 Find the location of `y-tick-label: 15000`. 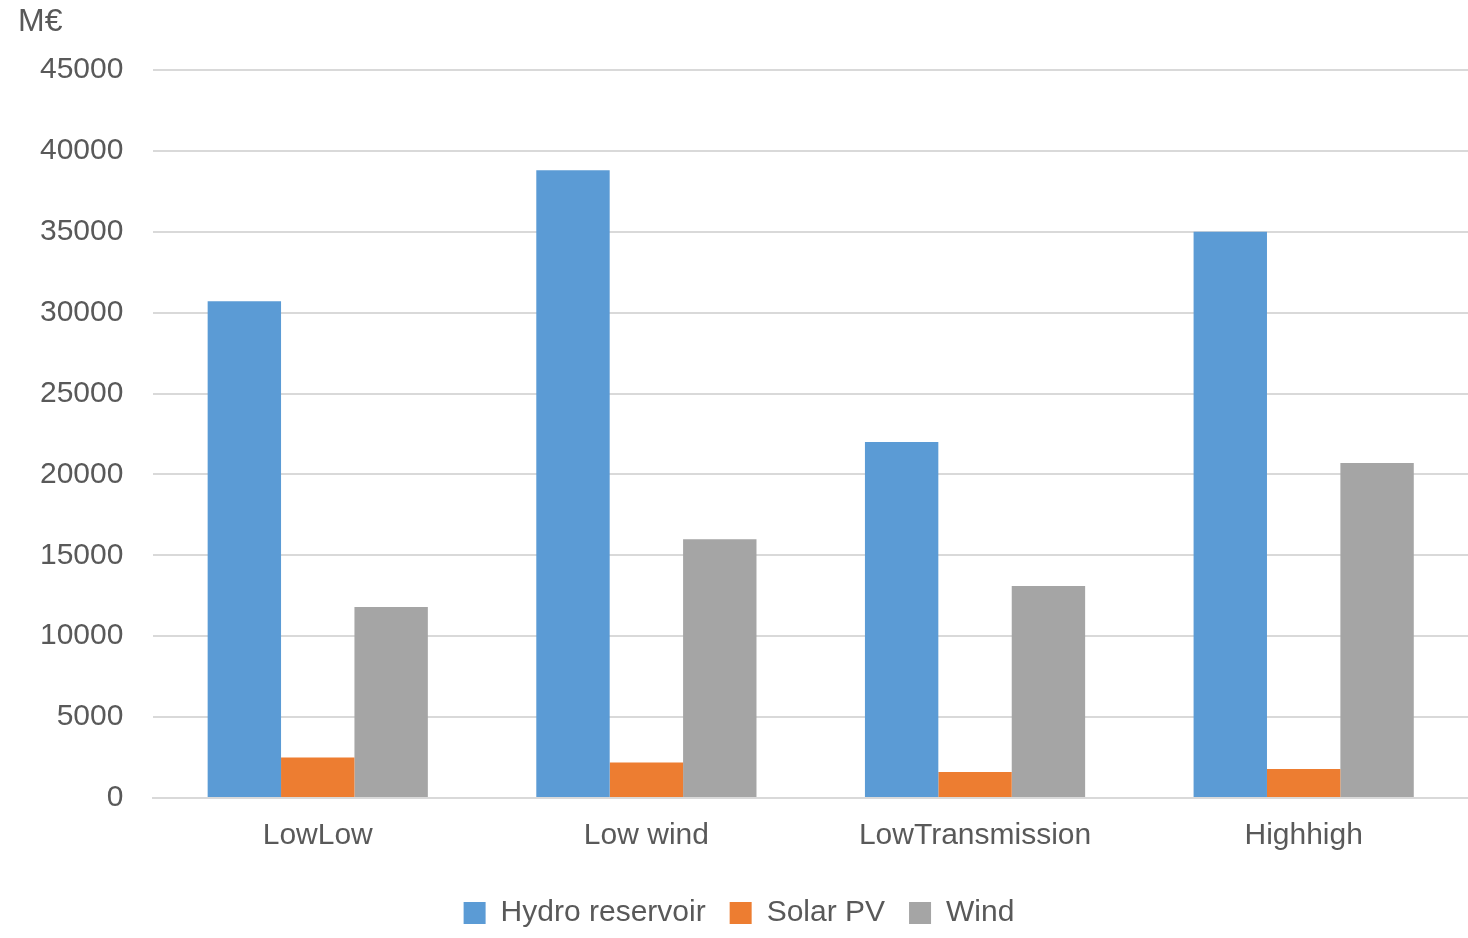

y-tick-label: 15000 is located at coordinates (81, 553).